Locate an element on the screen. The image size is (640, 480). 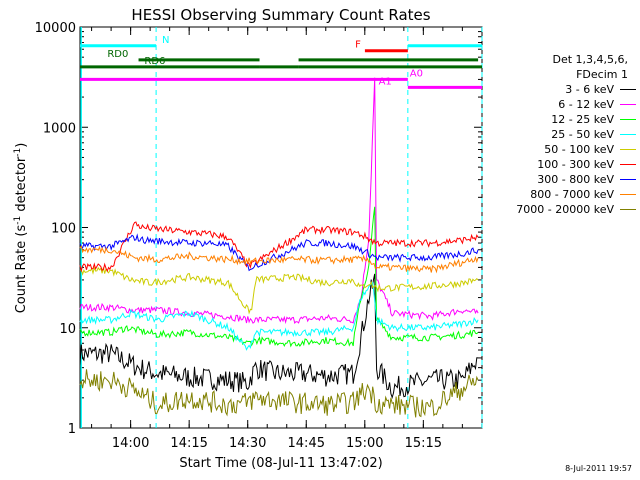
legend-item-label: 100 - 300 keV is located at coordinates (575, 164).